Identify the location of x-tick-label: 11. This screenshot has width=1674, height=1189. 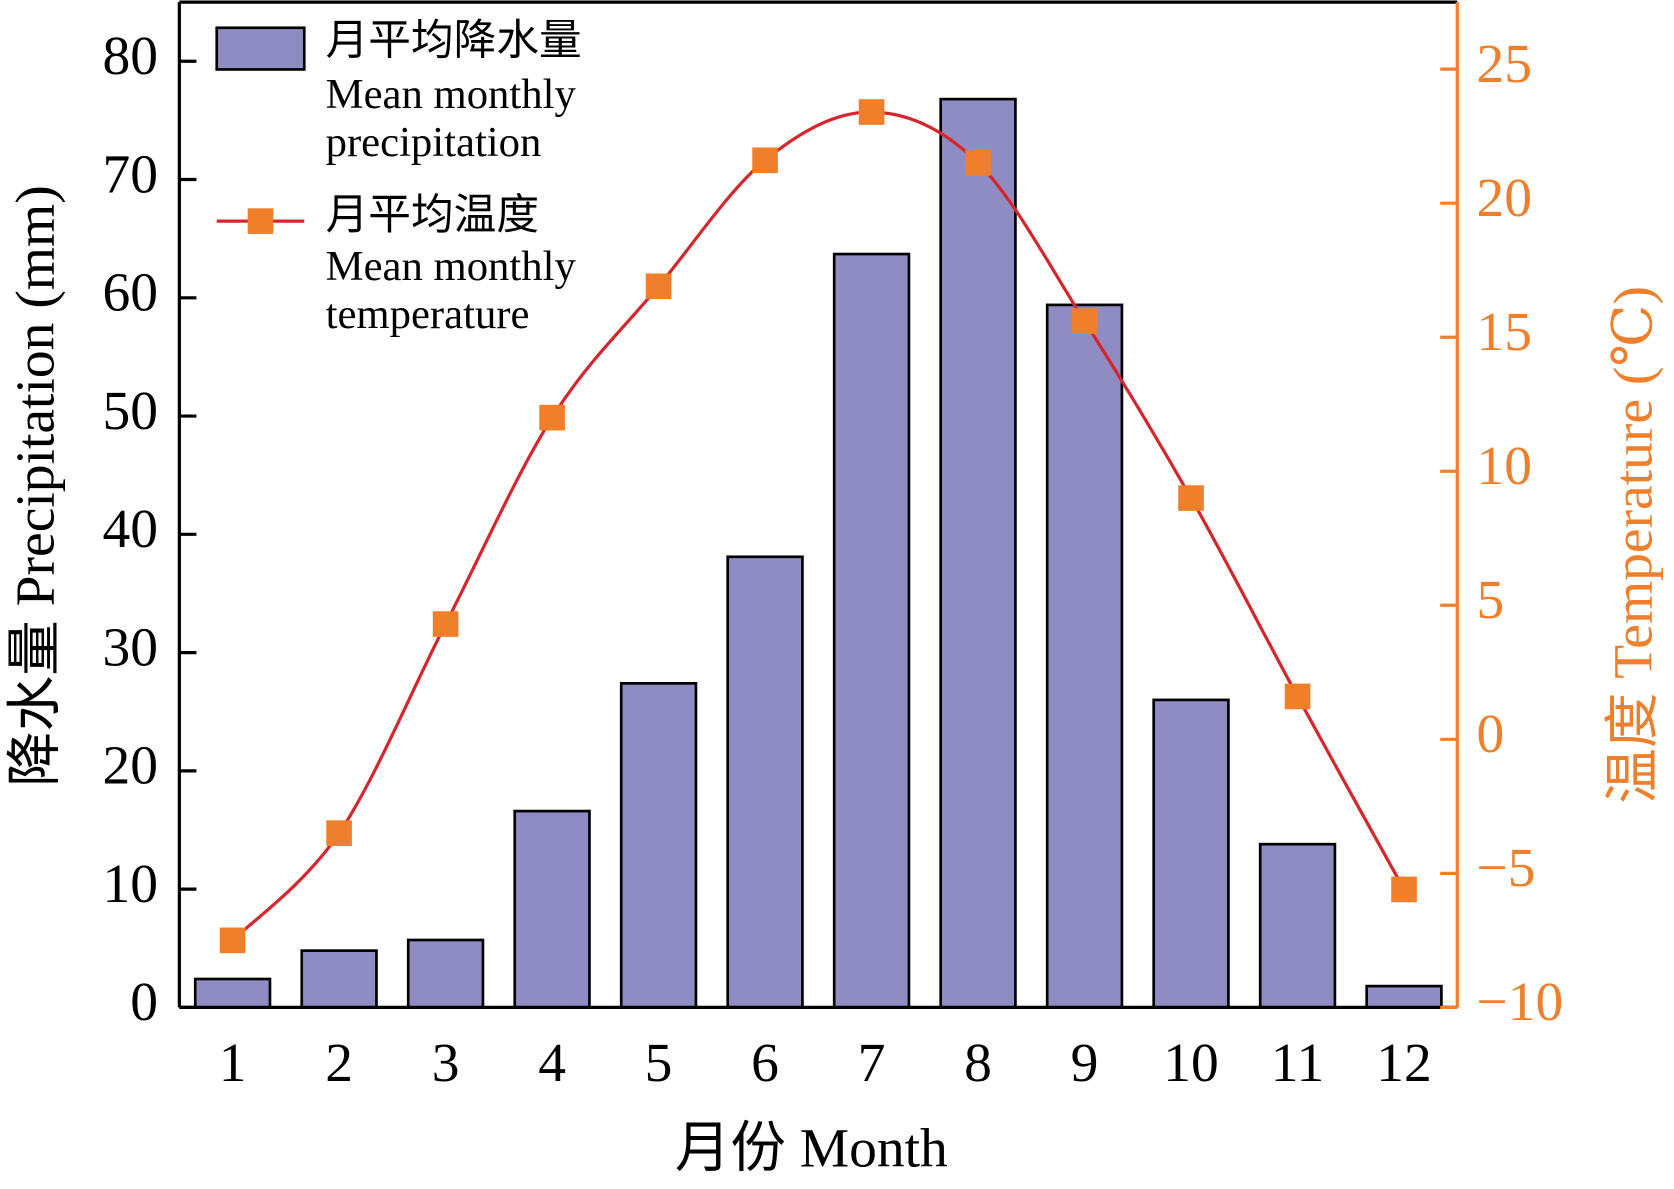
(1297, 1063).